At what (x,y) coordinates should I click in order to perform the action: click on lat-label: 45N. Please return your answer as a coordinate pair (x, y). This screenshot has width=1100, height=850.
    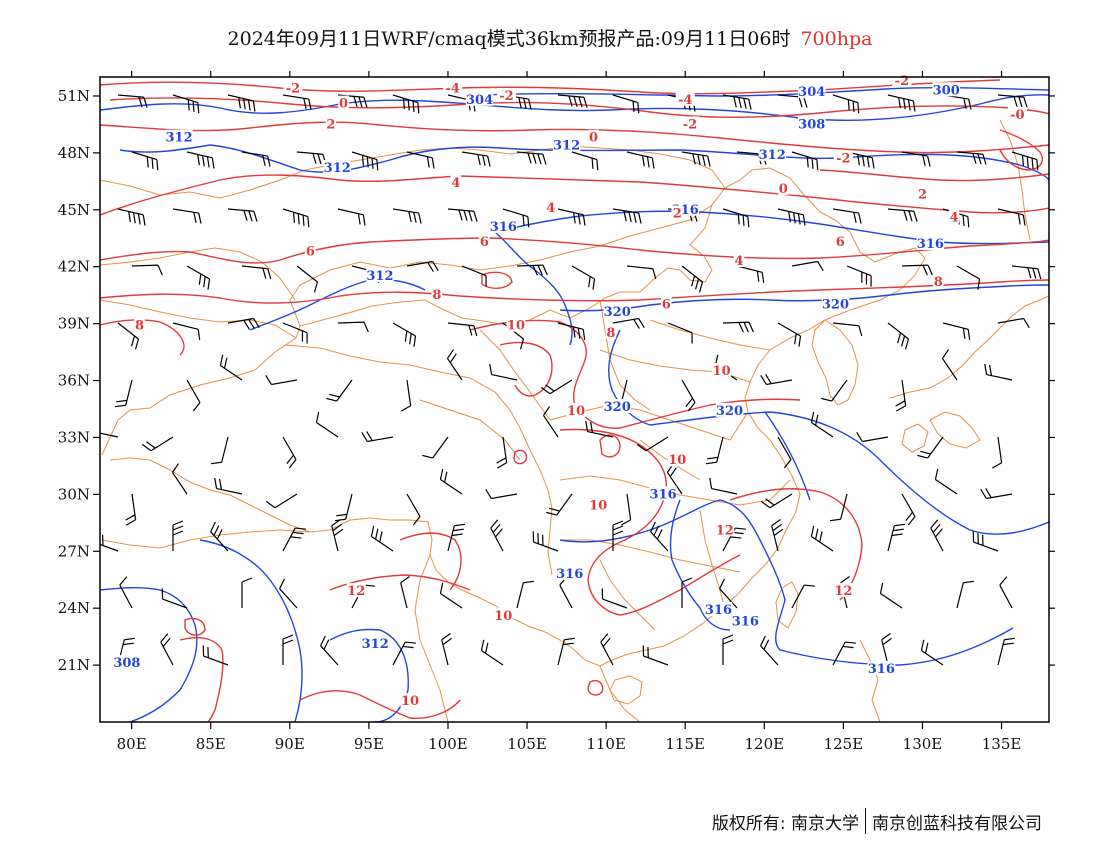
    Looking at the image, I should click on (74, 210).